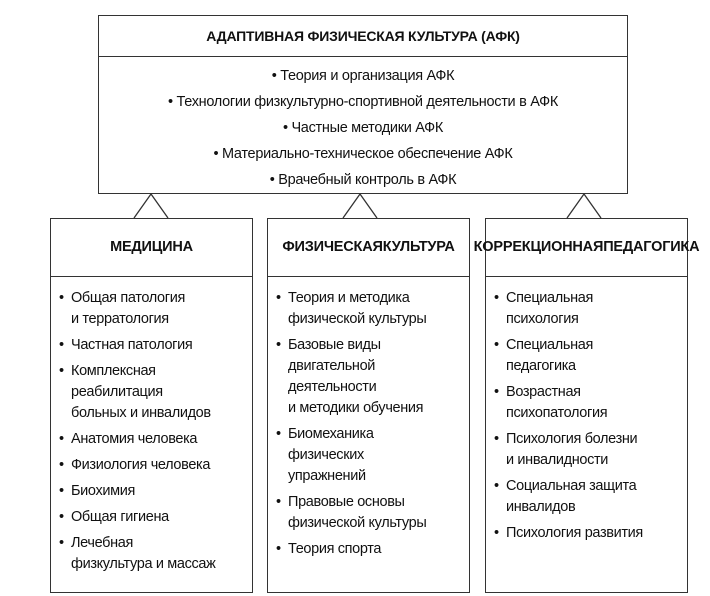  I want to click on item-line: Теория и методика, so click(349, 298).